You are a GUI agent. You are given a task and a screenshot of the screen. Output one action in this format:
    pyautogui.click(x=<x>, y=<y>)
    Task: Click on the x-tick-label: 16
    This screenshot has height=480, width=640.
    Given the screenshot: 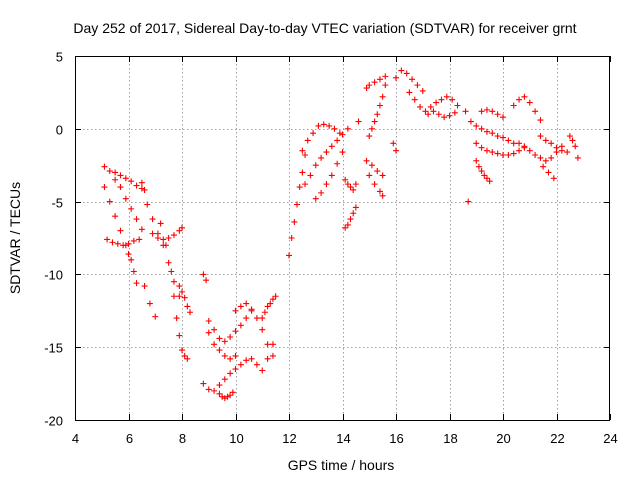 What is the action you would take?
    pyautogui.click(x=396, y=438)
    